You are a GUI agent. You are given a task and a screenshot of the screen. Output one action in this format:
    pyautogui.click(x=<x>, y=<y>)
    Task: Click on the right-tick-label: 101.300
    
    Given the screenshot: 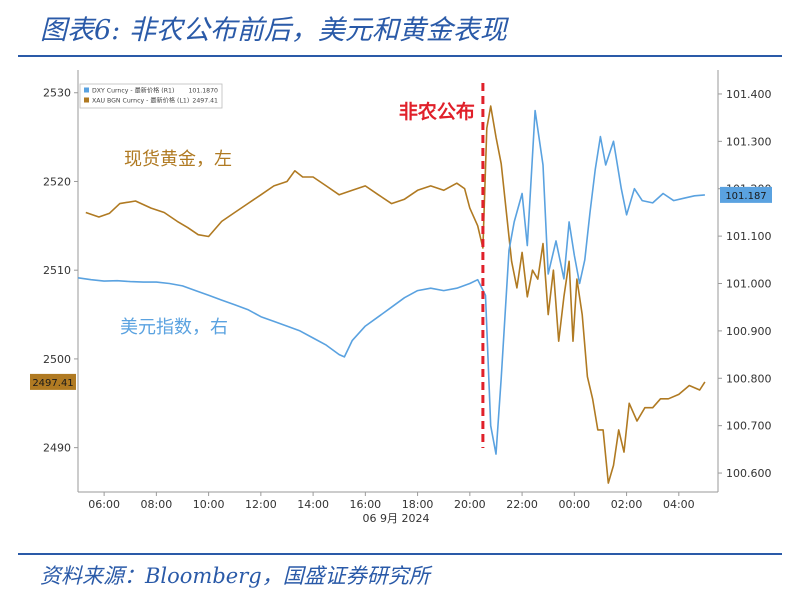 What is the action you would take?
    pyautogui.click(x=749, y=141)
    